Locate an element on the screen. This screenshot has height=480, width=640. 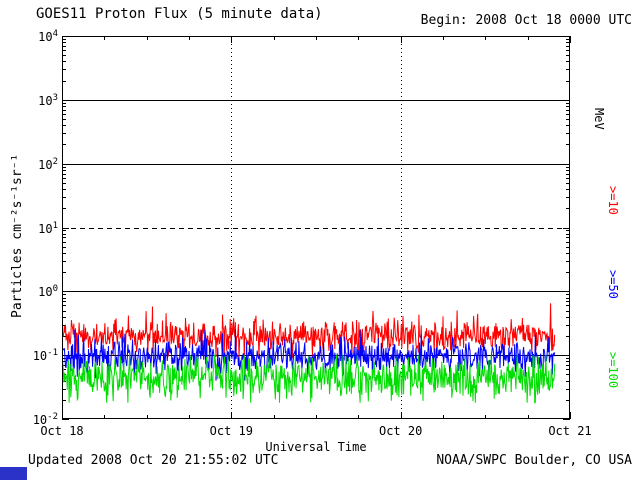
updated-timestamp: Updated 2008 Oct 20 21:55:02 UTC is located at coordinates (153, 460).